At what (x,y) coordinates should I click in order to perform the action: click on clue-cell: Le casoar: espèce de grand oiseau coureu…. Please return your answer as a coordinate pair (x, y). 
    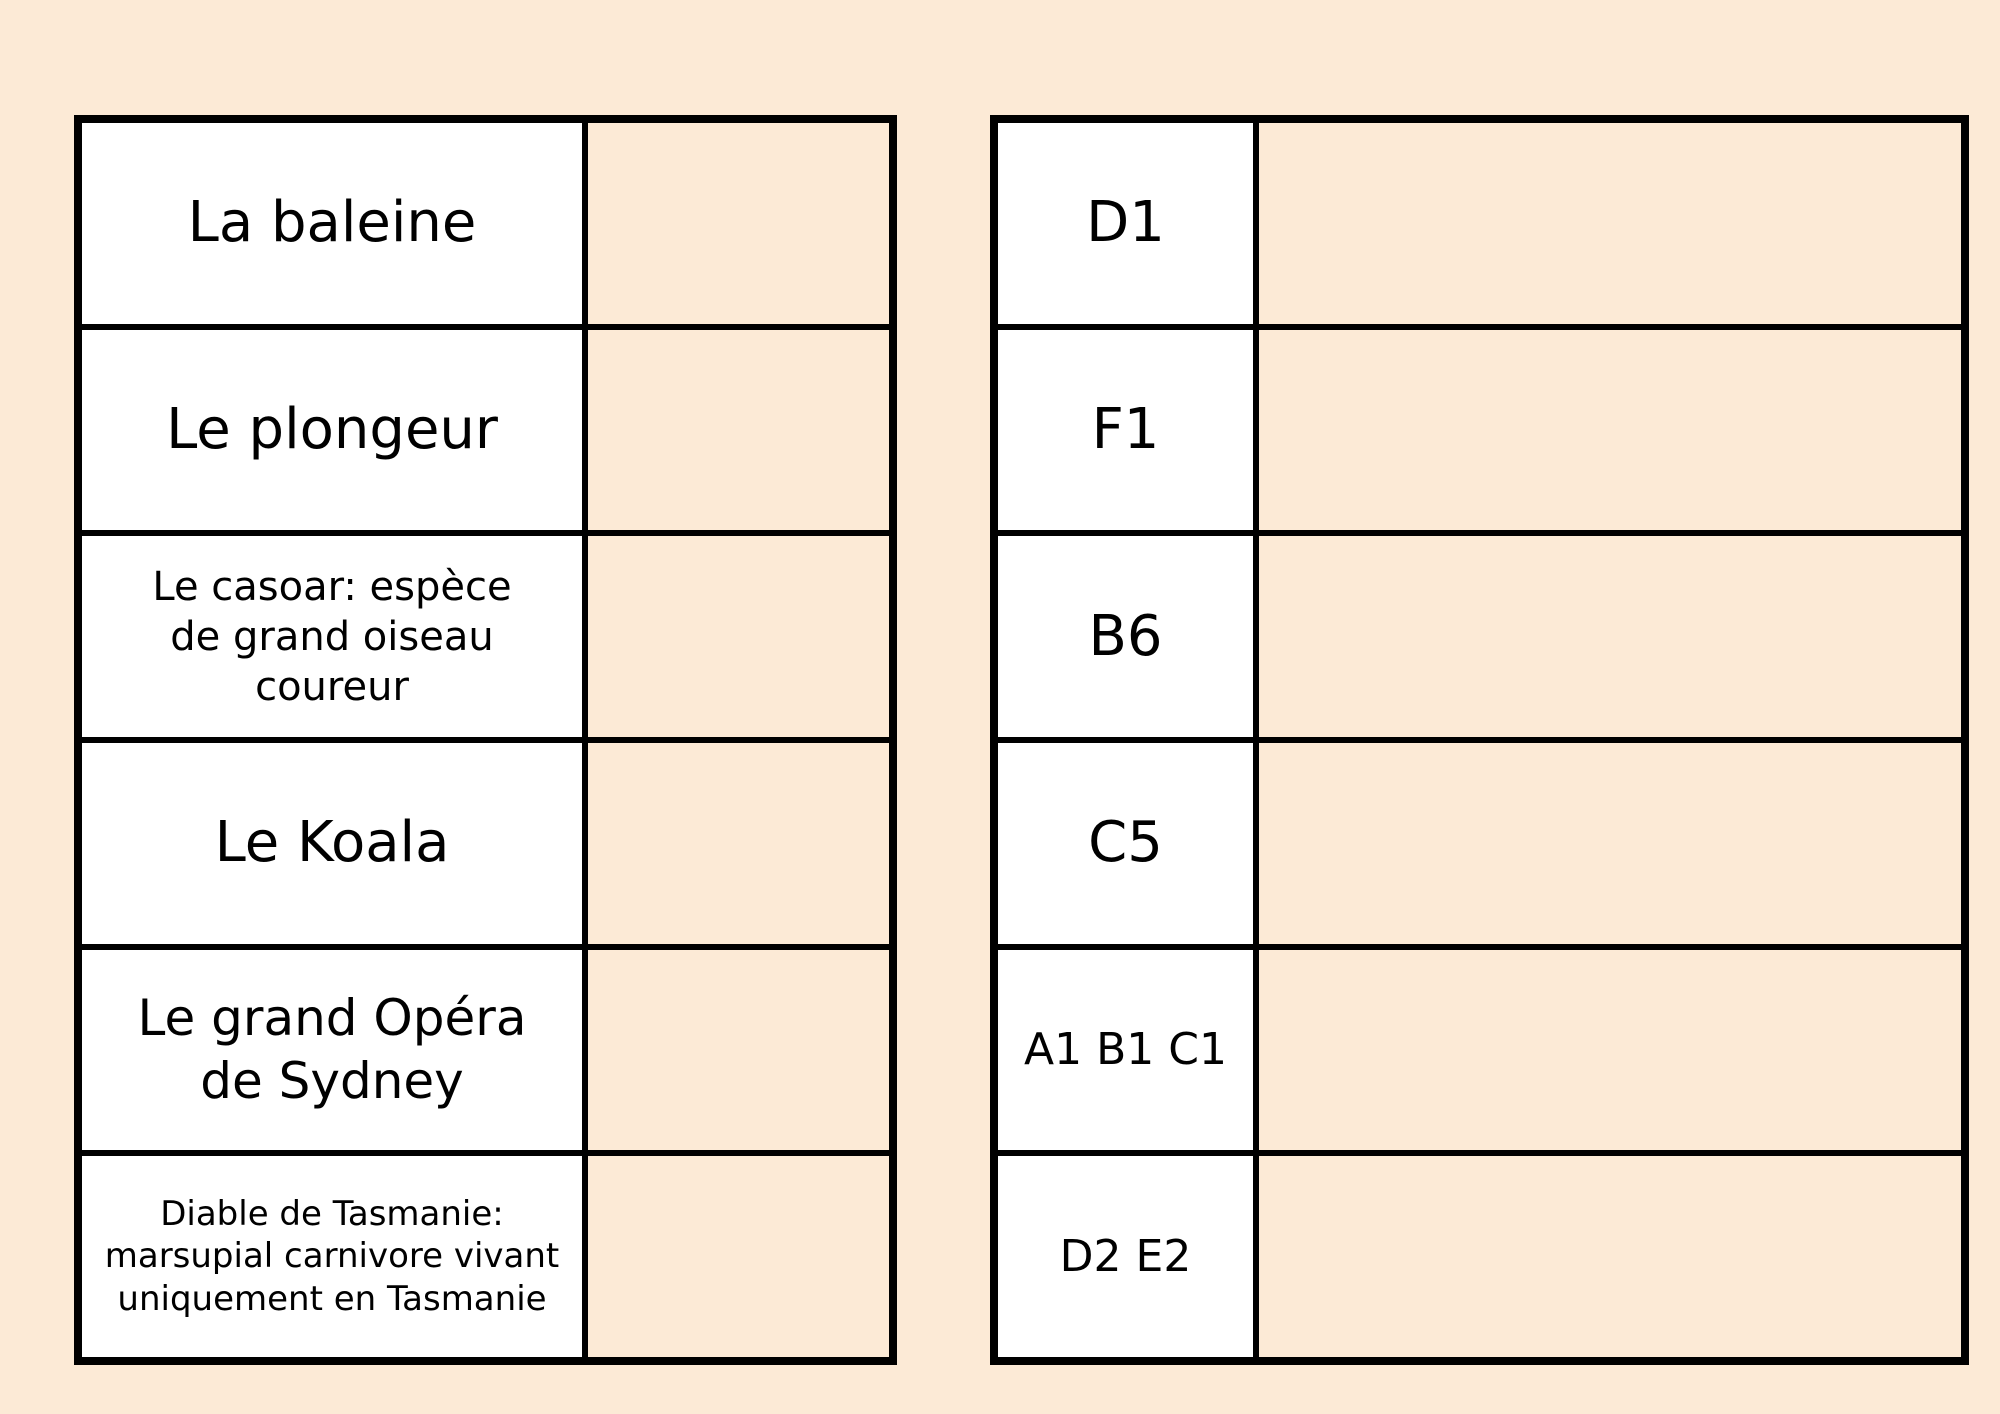
    Looking at the image, I should click on (332, 636).